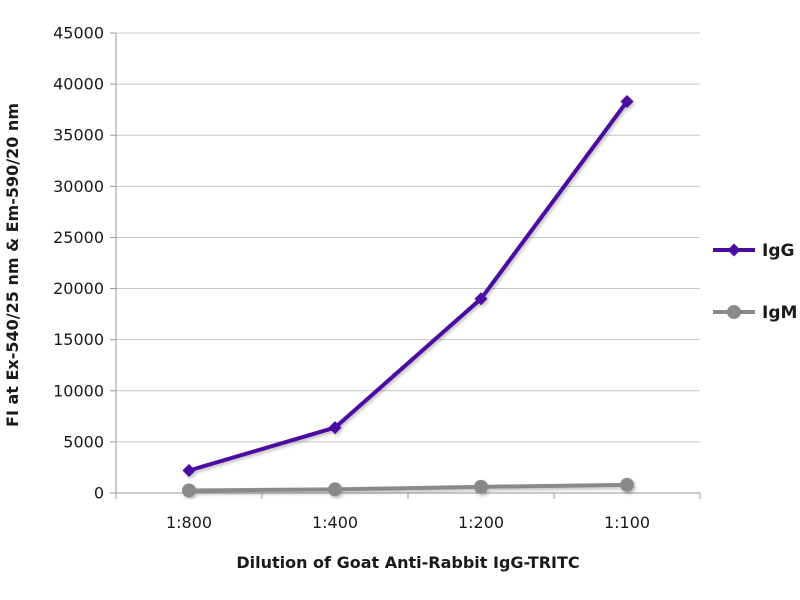  I want to click on y-tick-label: 25000, so click(78, 237).